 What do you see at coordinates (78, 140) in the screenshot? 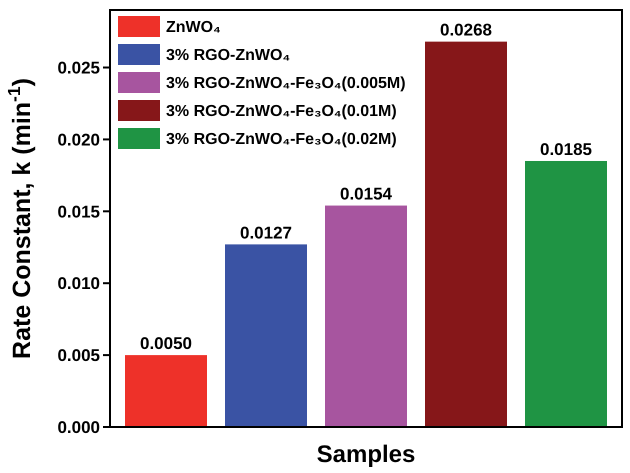
I see `y-tick-label: 0.020` at bounding box center [78, 140].